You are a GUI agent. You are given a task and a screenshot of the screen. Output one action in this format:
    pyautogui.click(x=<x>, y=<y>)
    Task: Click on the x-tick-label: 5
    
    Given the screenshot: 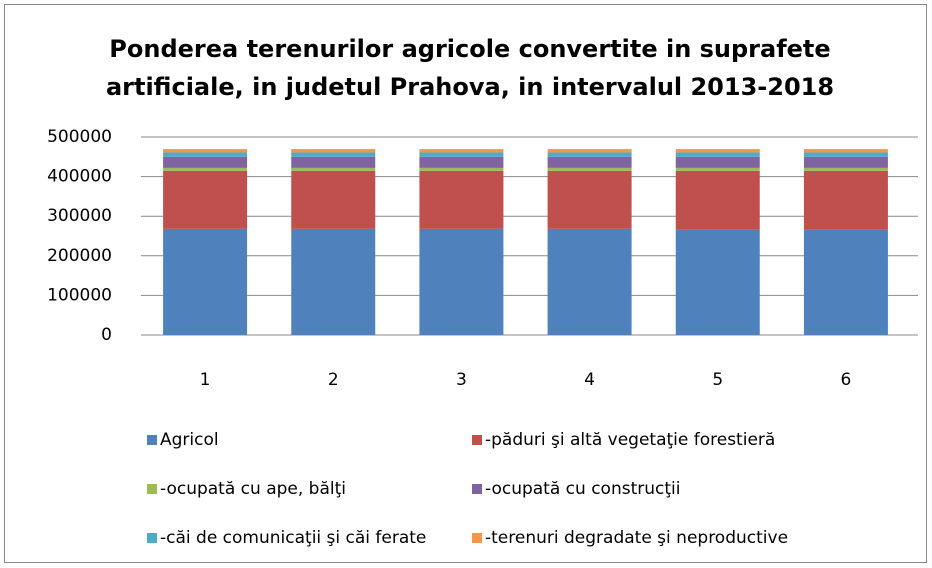 What is the action you would take?
    pyautogui.click(x=717, y=380)
    